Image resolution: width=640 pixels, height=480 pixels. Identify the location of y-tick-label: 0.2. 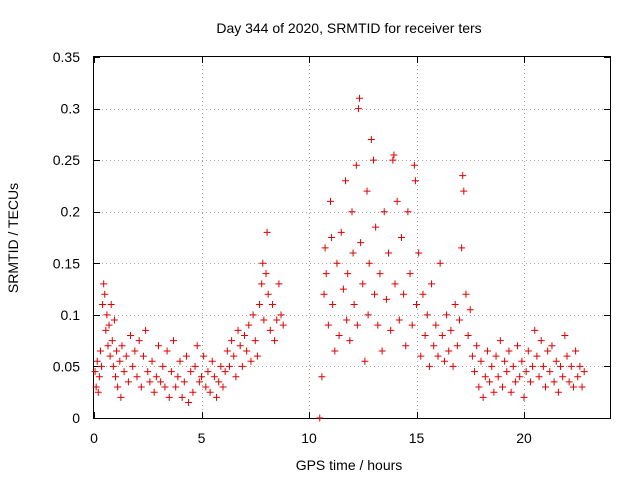
(71, 212).